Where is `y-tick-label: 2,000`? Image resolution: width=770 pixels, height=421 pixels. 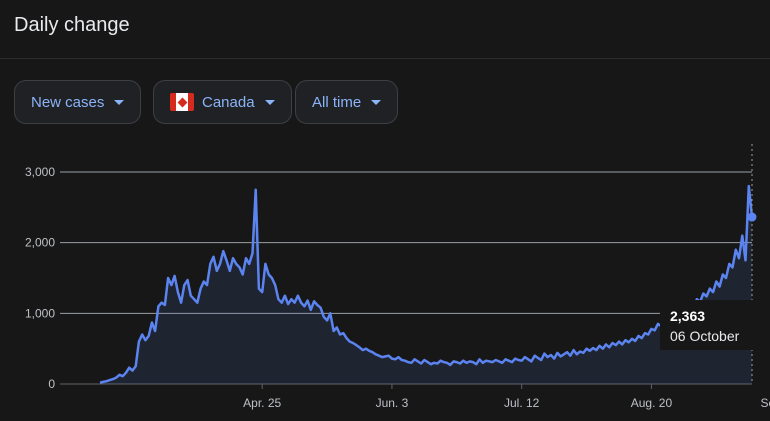 y-tick-label: 2,000 is located at coordinates (40, 243).